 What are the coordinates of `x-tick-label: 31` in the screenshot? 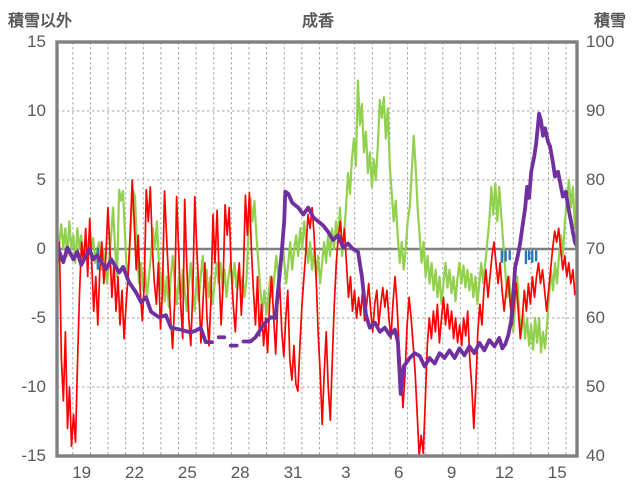 It's located at (293, 472).